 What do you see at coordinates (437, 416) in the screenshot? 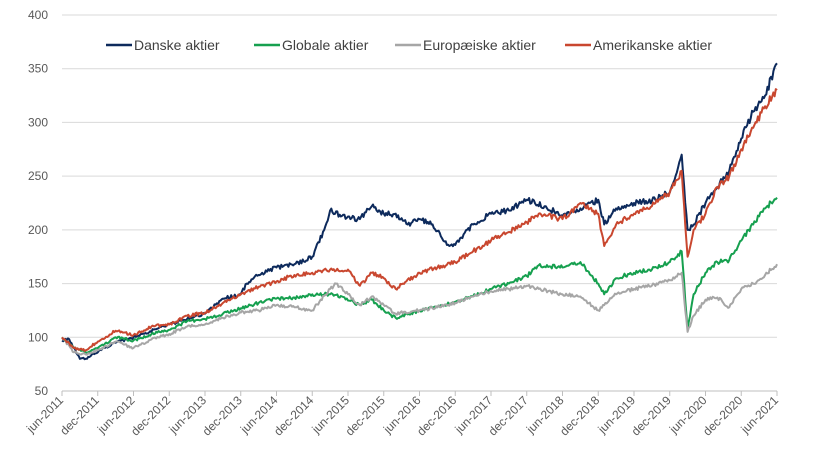
I see `x-tick-label: dec-2016` at bounding box center [437, 416].